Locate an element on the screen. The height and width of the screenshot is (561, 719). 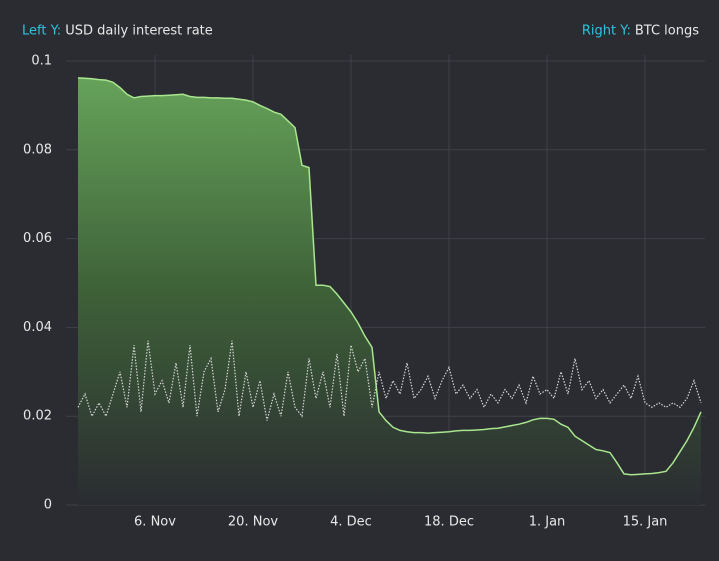
left-axis-label: Left Y: is located at coordinates (41, 31).